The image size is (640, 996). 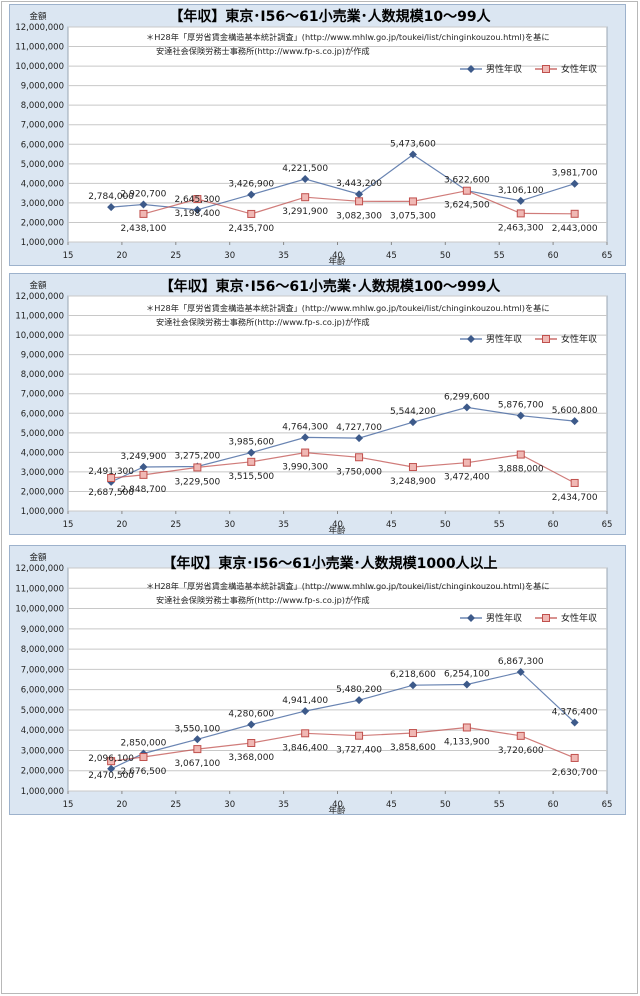 What do you see at coordinates (445, 525) in the screenshot?
I see `x-tick-label: 50` at bounding box center [445, 525].